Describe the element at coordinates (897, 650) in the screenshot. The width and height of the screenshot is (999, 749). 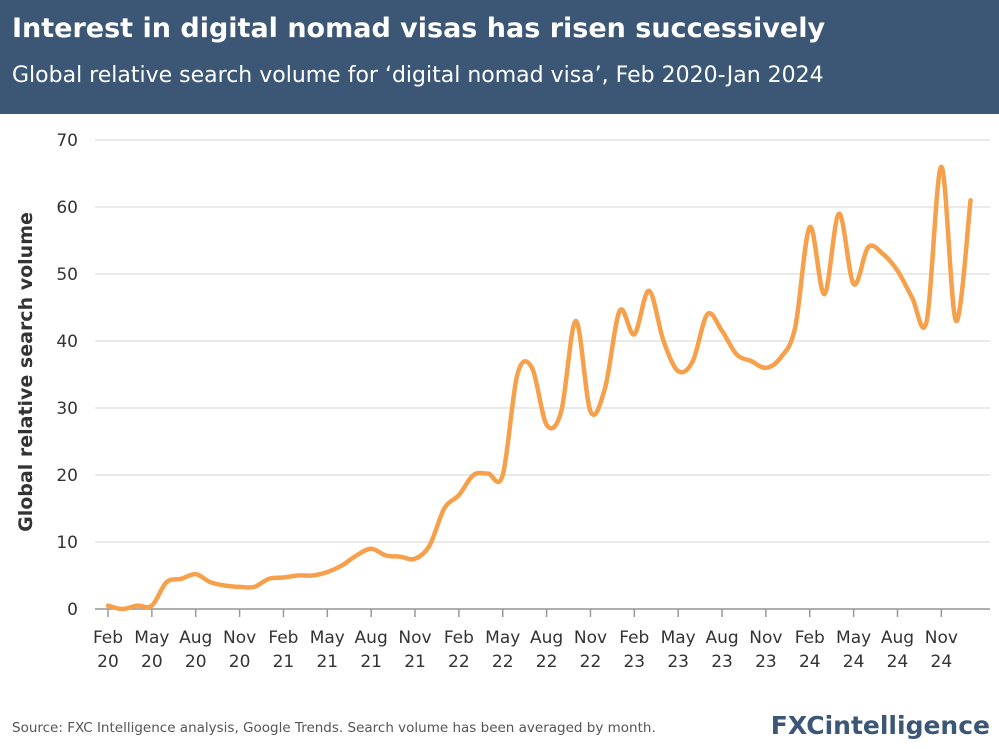
I see `x-tick-label: Aug 24` at that location.